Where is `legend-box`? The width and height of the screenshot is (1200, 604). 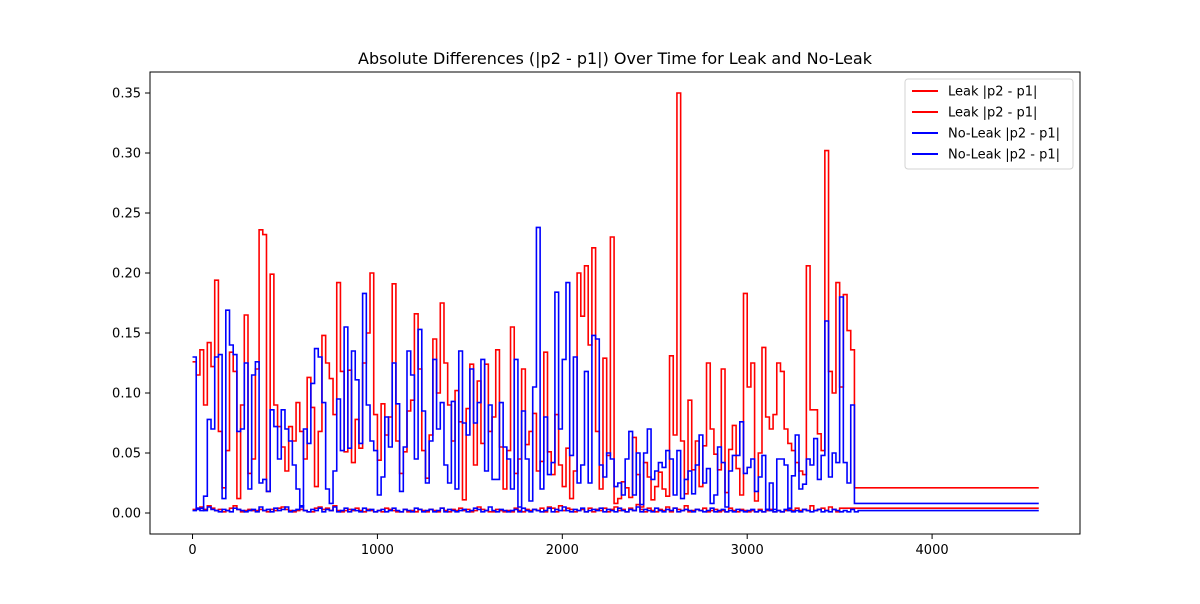 legend-box is located at coordinates (989, 124).